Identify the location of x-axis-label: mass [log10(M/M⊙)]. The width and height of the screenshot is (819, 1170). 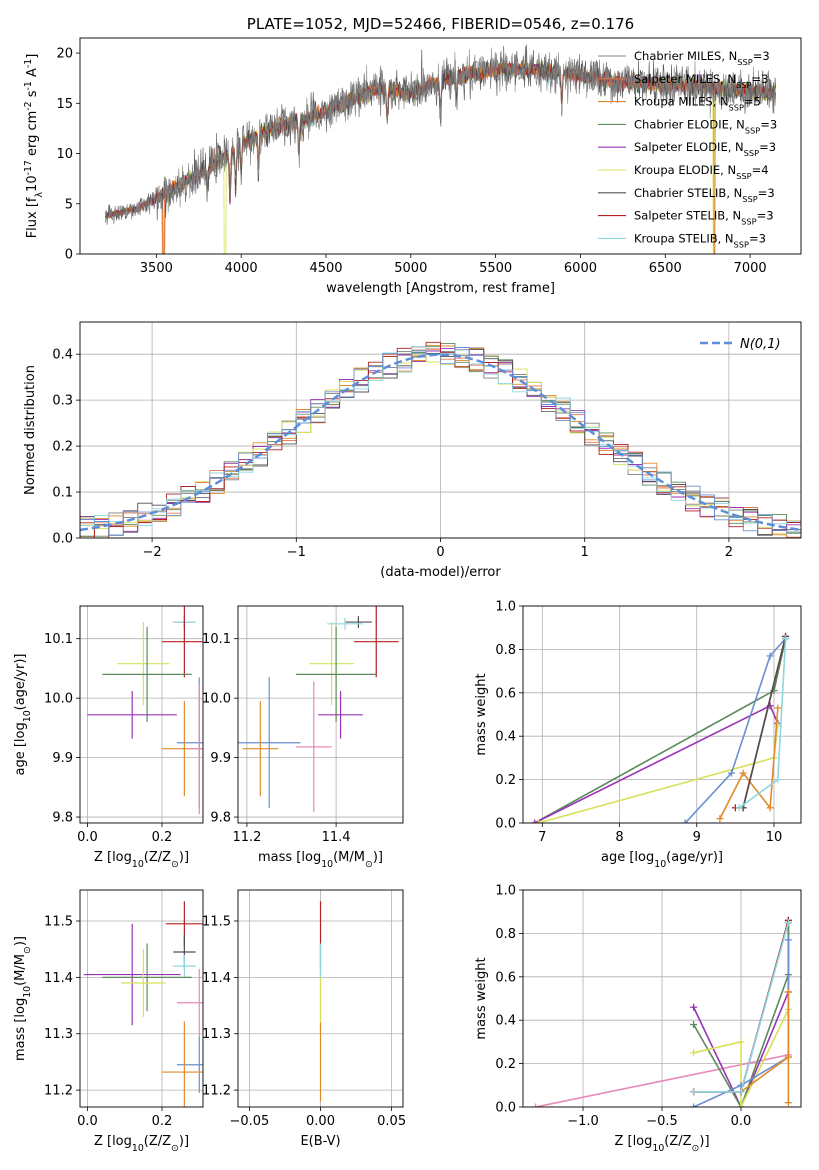
(320, 860).